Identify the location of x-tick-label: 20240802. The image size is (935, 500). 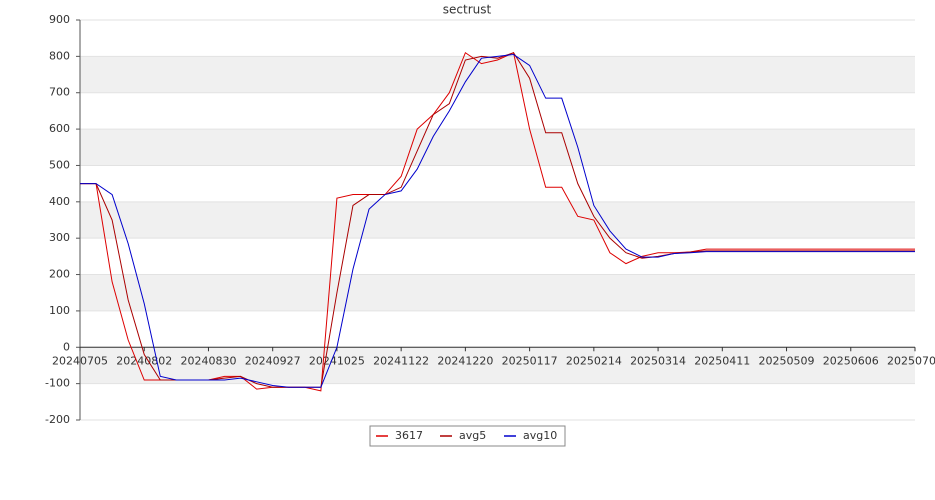
(144, 360).